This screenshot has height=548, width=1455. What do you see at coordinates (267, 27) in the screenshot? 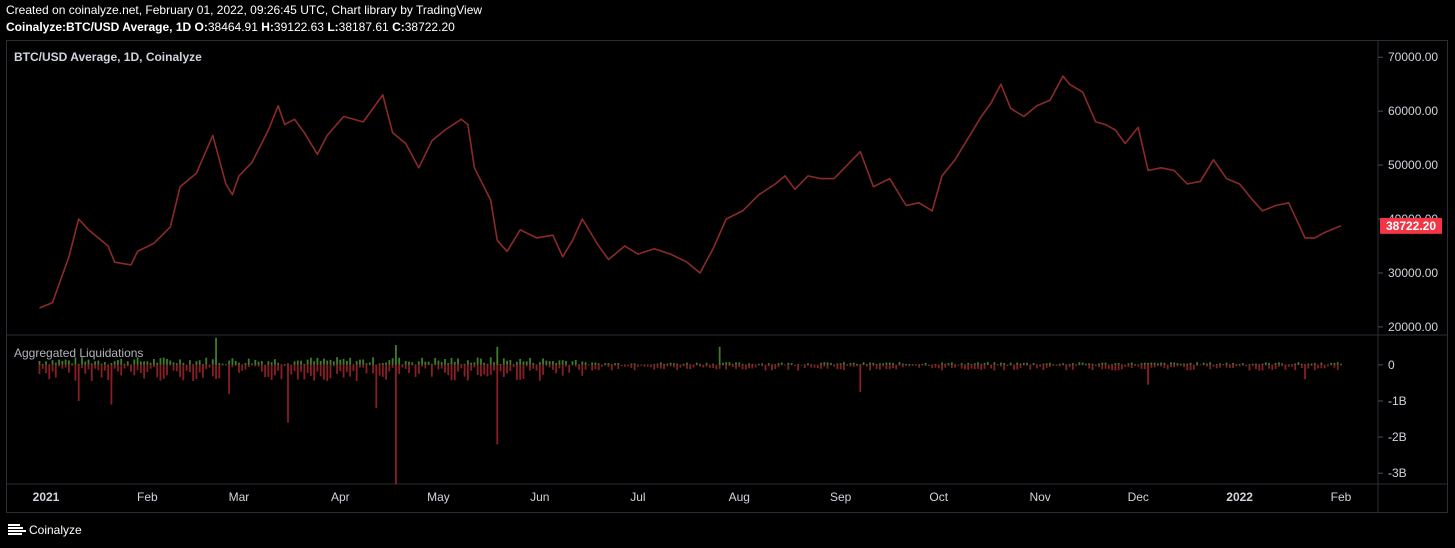
I see `high-label: H:` at bounding box center [267, 27].